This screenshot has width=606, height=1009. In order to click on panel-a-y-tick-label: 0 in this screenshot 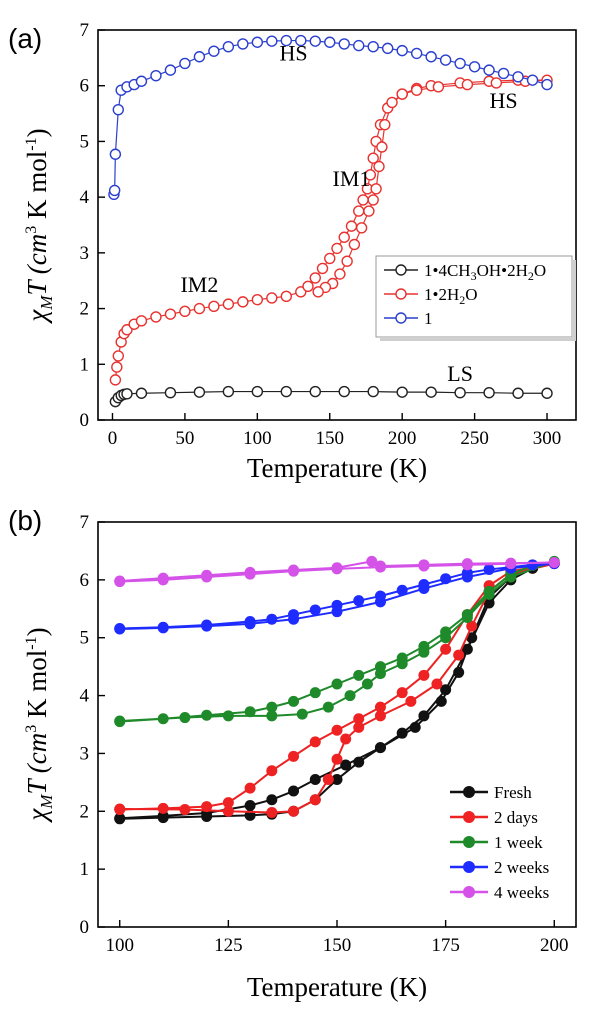, I will do `click(85, 420)`.